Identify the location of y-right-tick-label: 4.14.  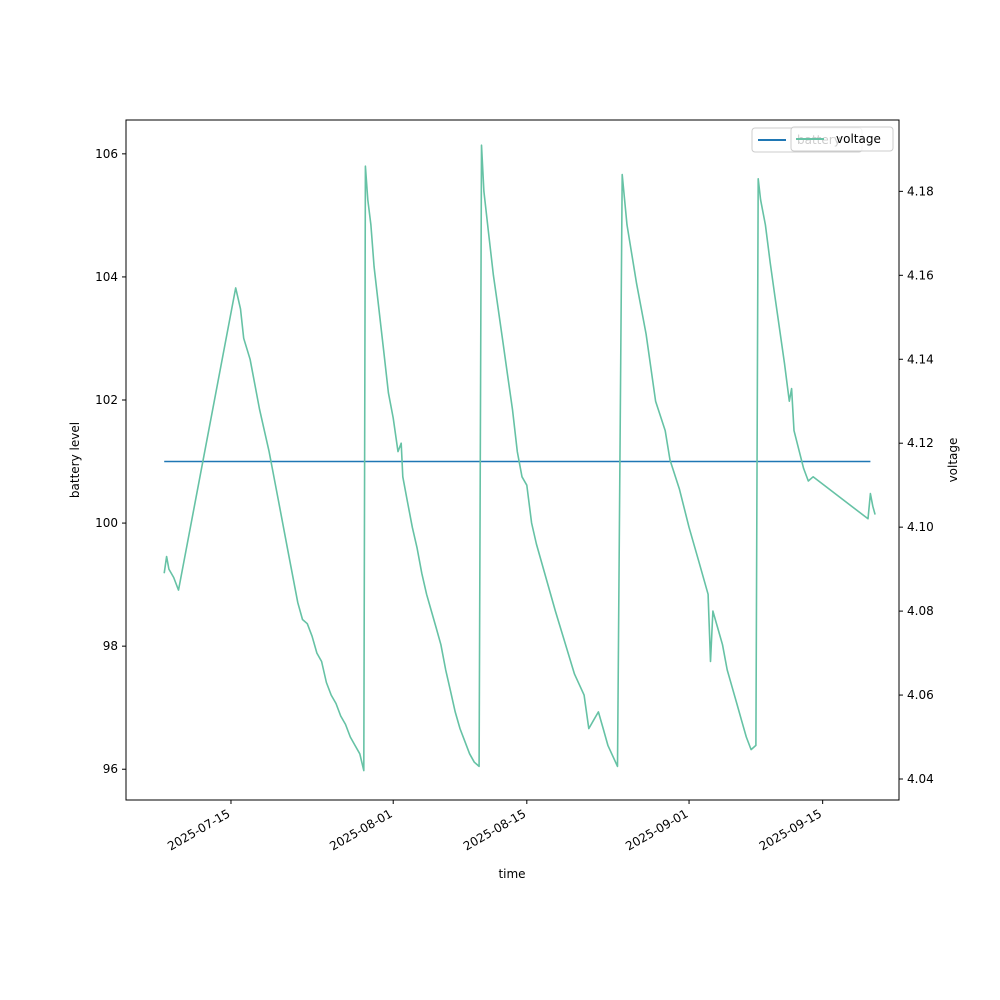
(920, 359).